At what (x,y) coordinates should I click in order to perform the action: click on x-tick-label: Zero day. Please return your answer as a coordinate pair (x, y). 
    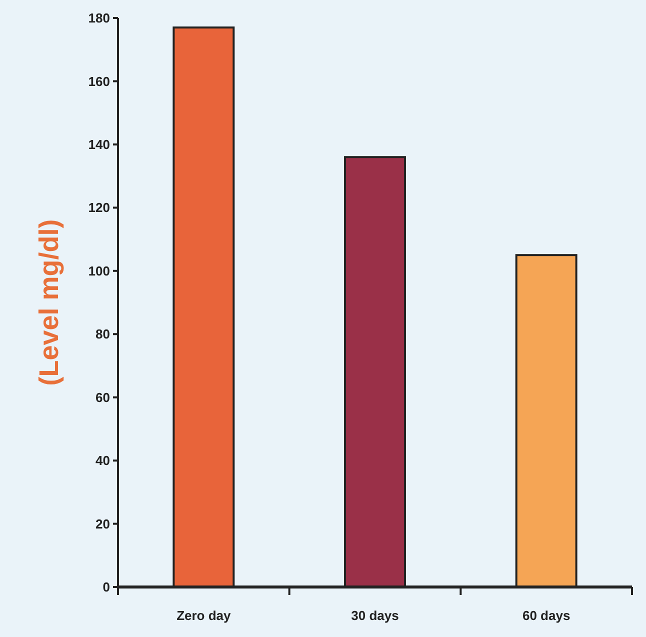
    Looking at the image, I should click on (204, 615).